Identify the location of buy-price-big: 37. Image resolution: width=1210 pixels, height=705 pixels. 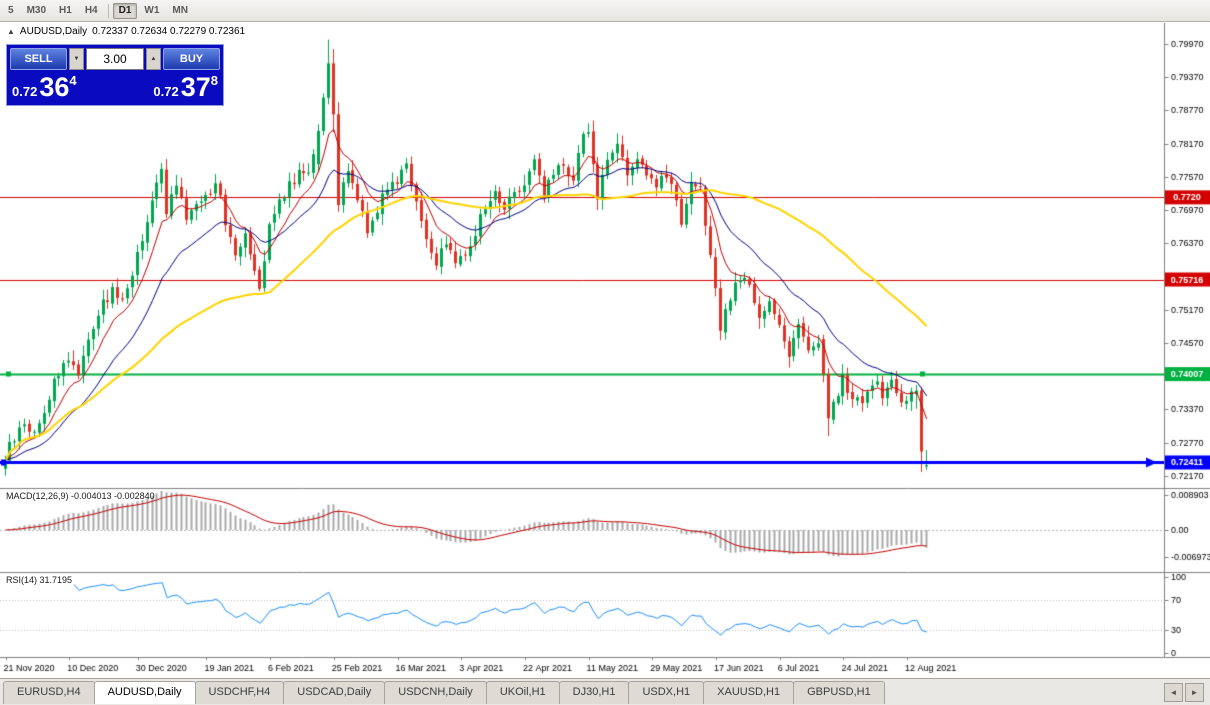
(195, 87).